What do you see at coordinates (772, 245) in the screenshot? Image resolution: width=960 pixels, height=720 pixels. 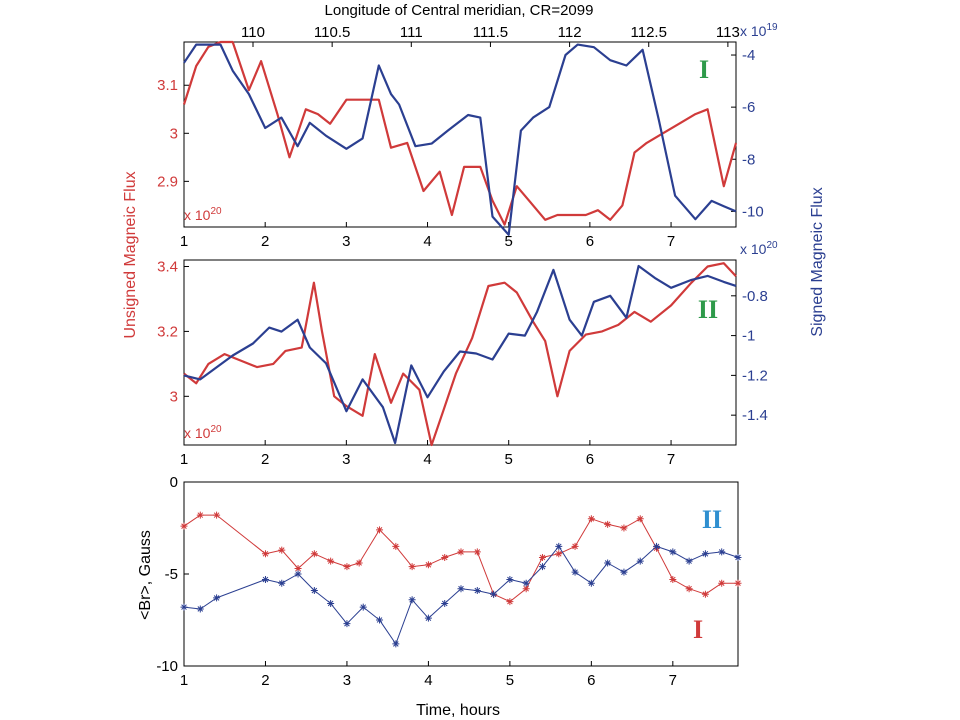 I see `right-exponent: 20` at bounding box center [772, 245].